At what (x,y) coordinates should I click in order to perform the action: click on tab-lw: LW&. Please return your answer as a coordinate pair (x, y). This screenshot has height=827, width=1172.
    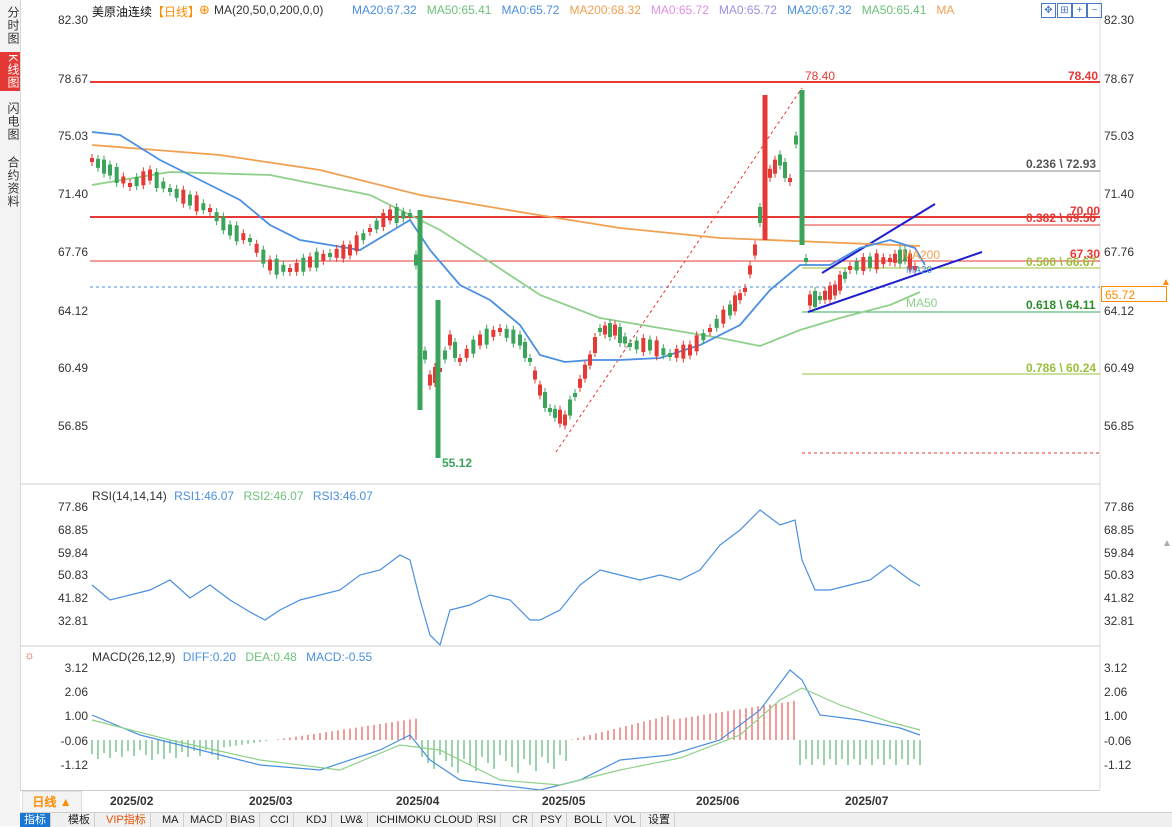
    Looking at the image, I should click on (352, 820).